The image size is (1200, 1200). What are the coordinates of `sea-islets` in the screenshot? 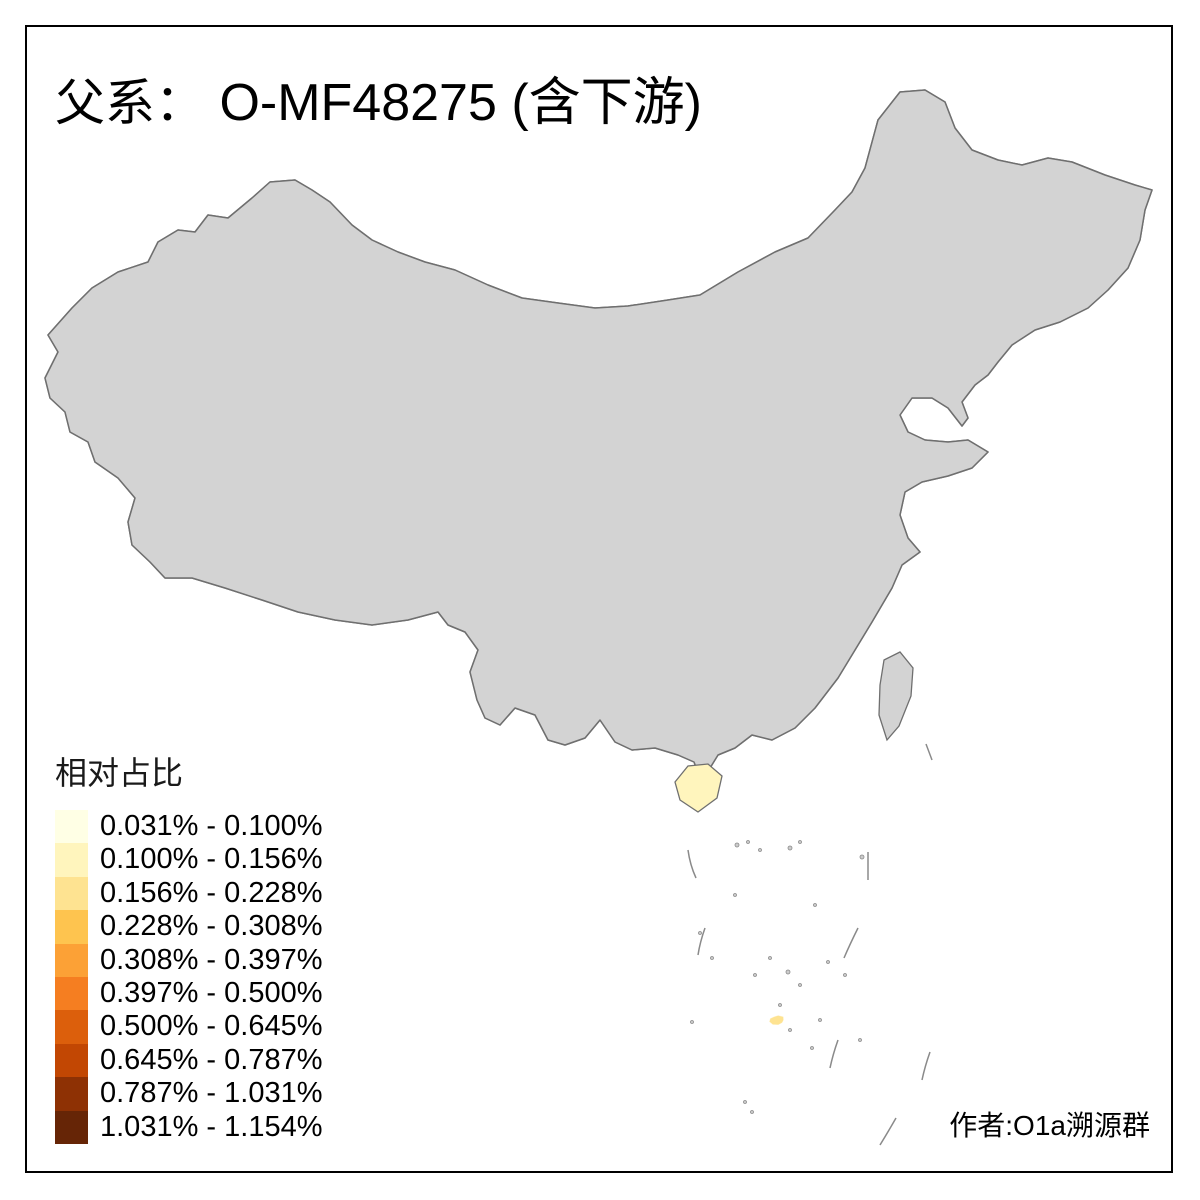 It's located at (777, 977).